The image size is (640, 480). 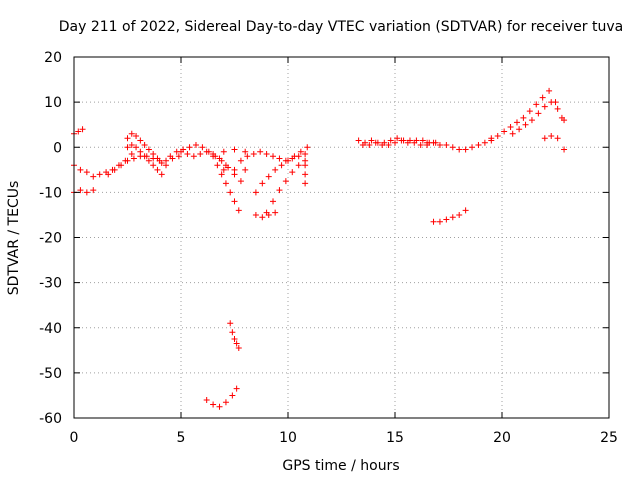 I want to click on series-track-g, so click(x=205, y=163).